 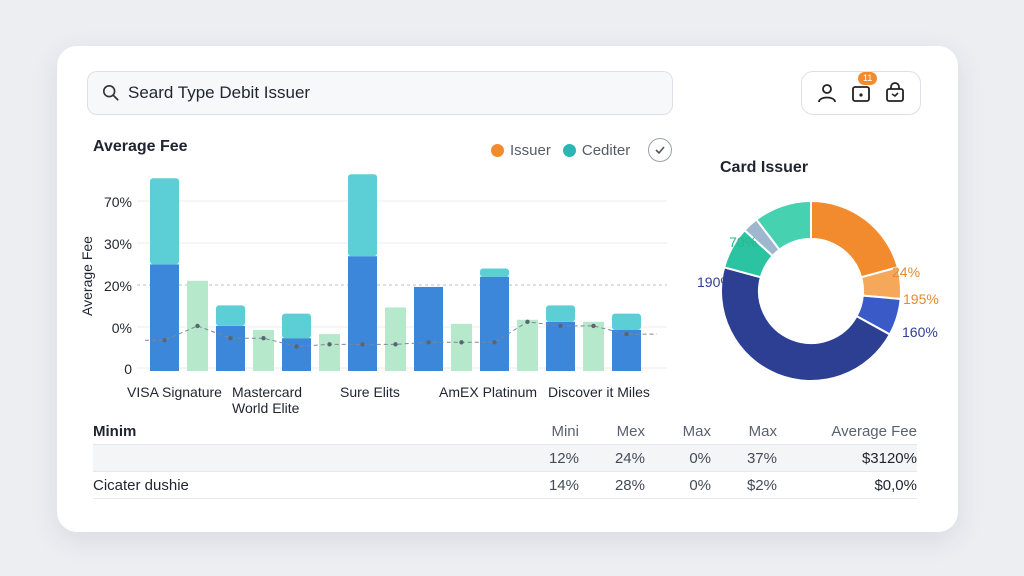 What do you see at coordinates (118, 244) in the screenshot?
I see `y-tick-label: 30%` at bounding box center [118, 244].